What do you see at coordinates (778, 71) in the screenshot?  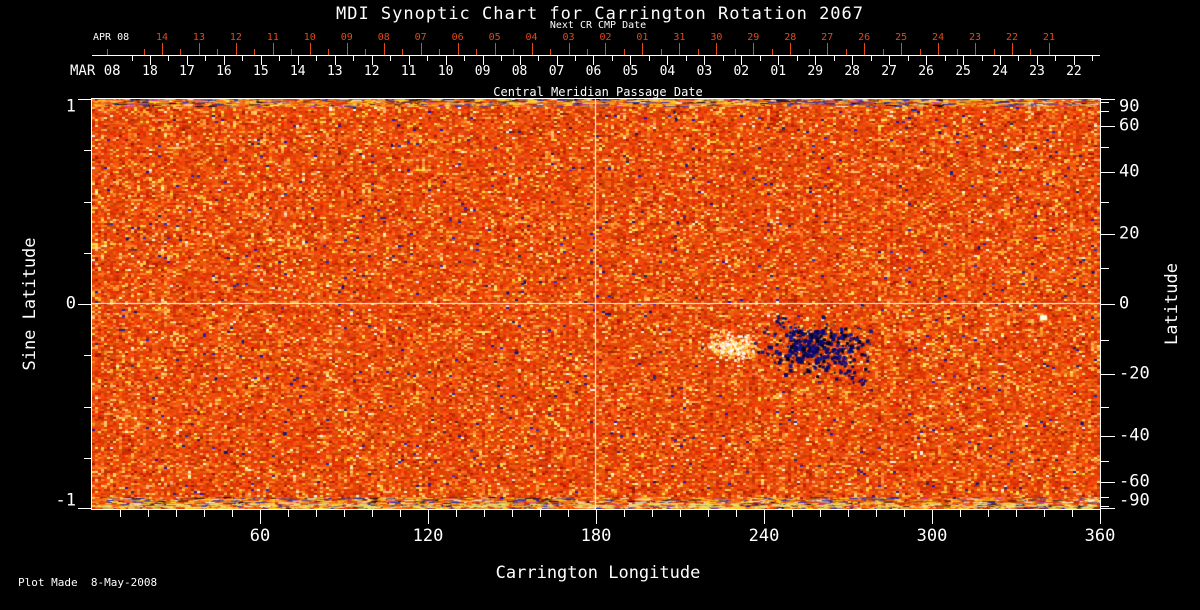 I see `cmp-day-label: 01` at bounding box center [778, 71].